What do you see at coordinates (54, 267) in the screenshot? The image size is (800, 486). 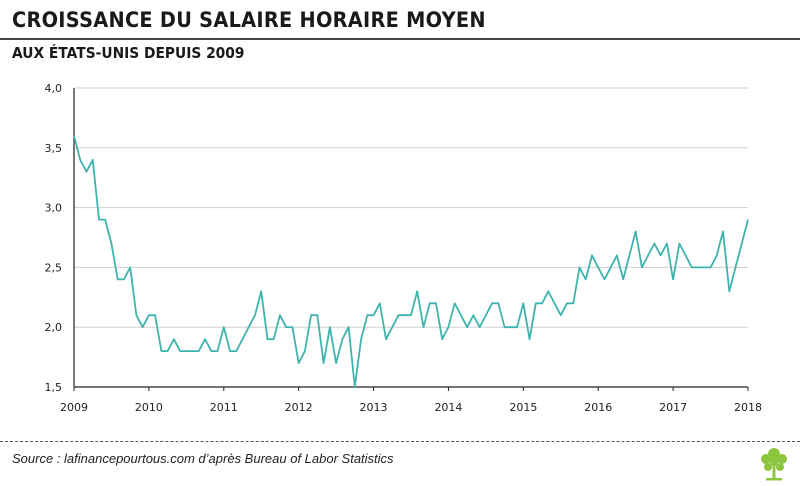 I see `y-tick-label: 2,5` at bounding box center [54, 267].